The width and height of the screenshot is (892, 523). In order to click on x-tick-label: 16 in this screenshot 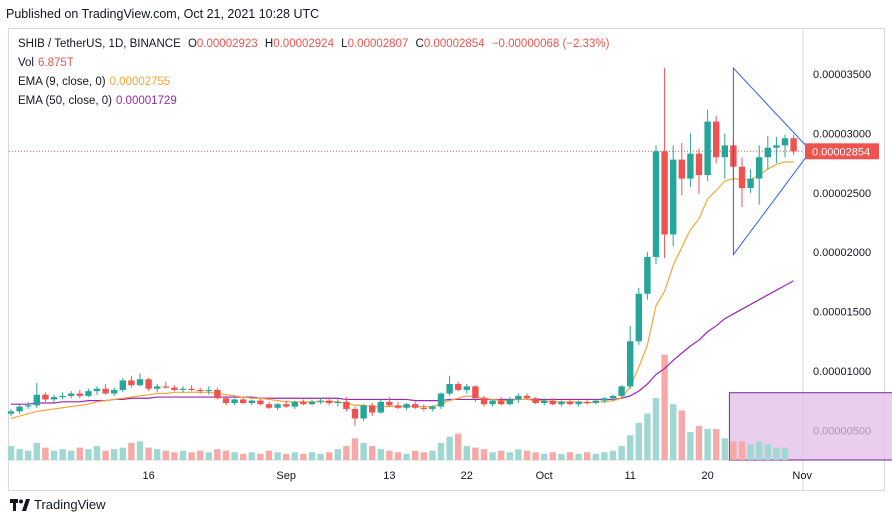, I will do `click(148, 476)`.